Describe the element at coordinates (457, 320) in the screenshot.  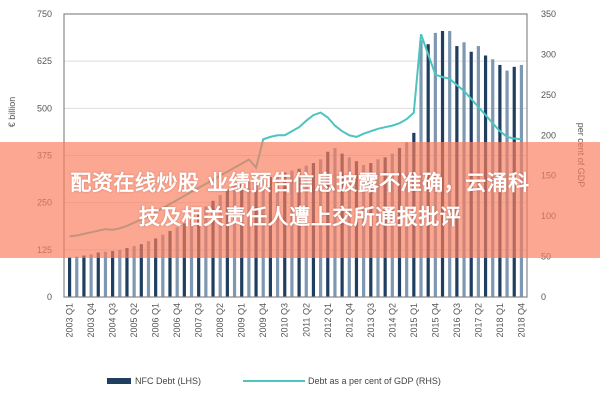
I see `x-tick-label: 2016 Q3` at that location.